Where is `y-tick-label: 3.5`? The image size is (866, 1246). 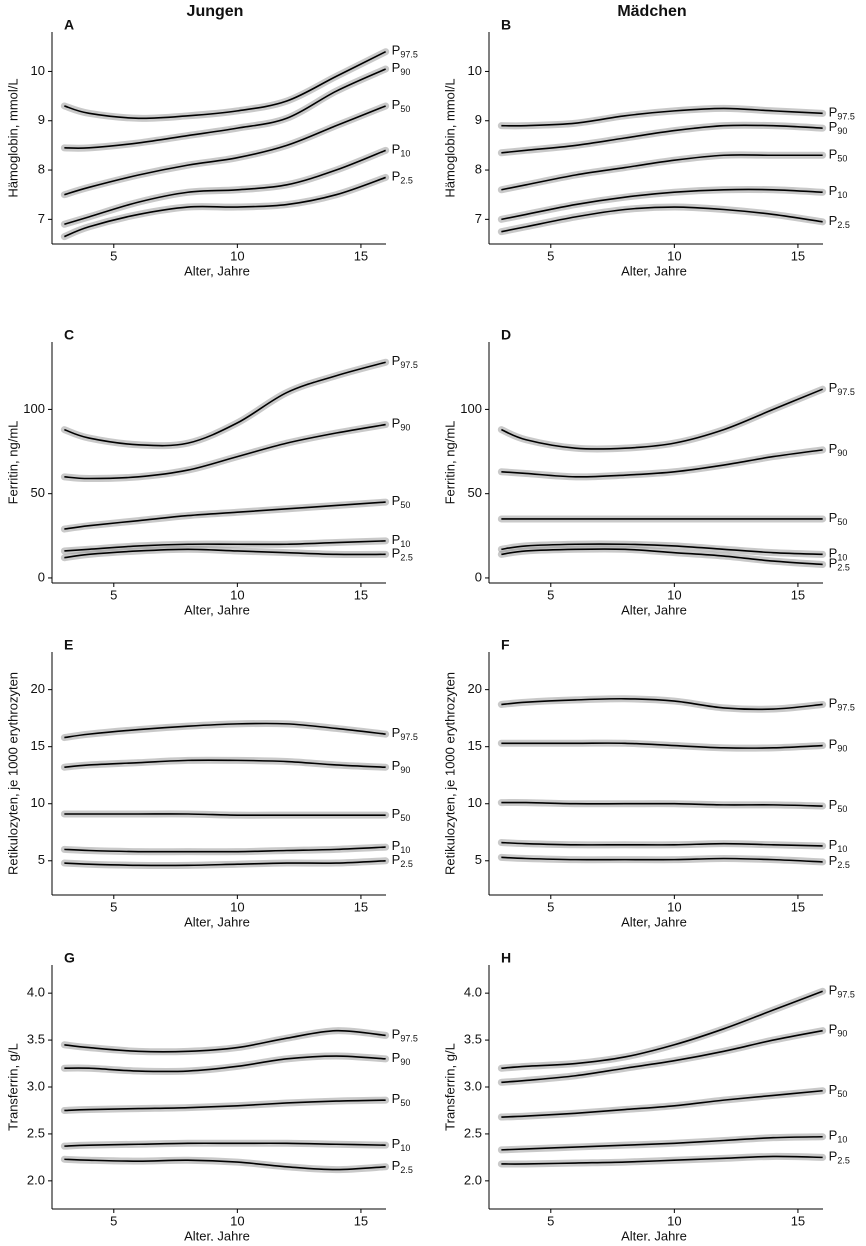
y-tick-label: 3.5 is located at coordinates (473, 1039).